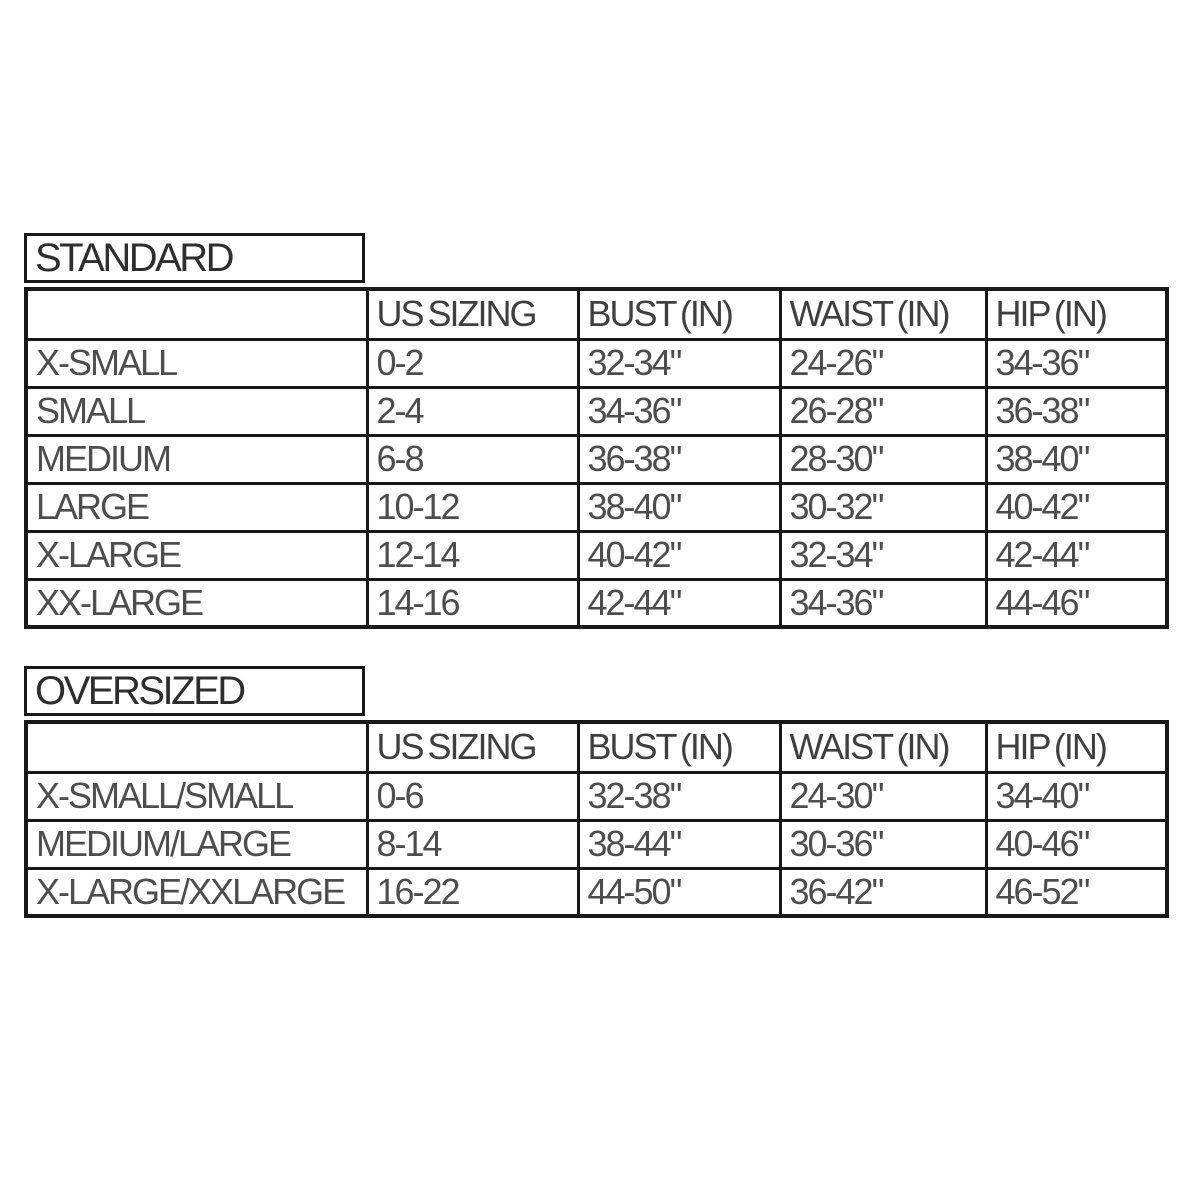 The width and height of the screenshot is (1200, 1200). What do you see at coordinates (883, 796) in the screenshot?
I see `waist-cell: 24-30"` at bounding box center [883, 796].